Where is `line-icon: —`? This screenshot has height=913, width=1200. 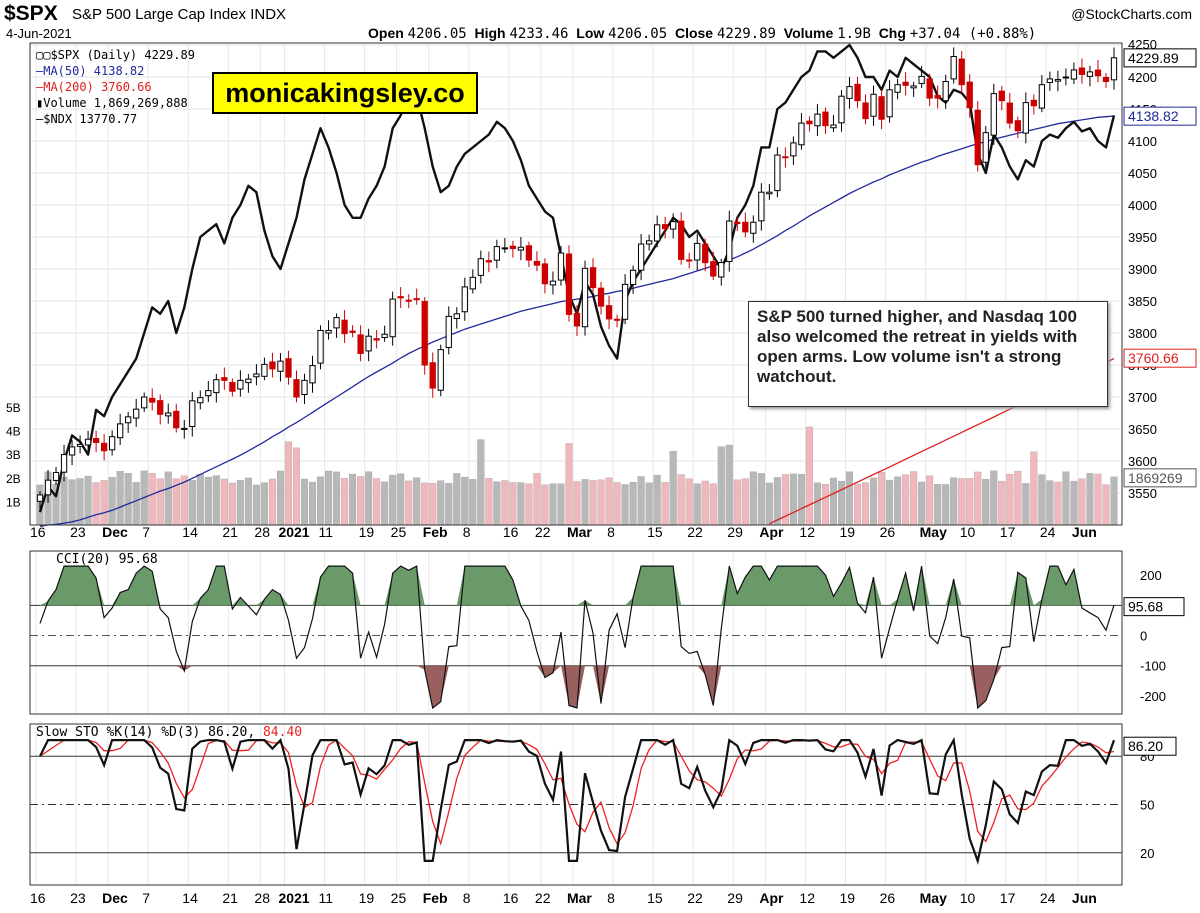 line-icon: — is located at coordinates (40, 87).